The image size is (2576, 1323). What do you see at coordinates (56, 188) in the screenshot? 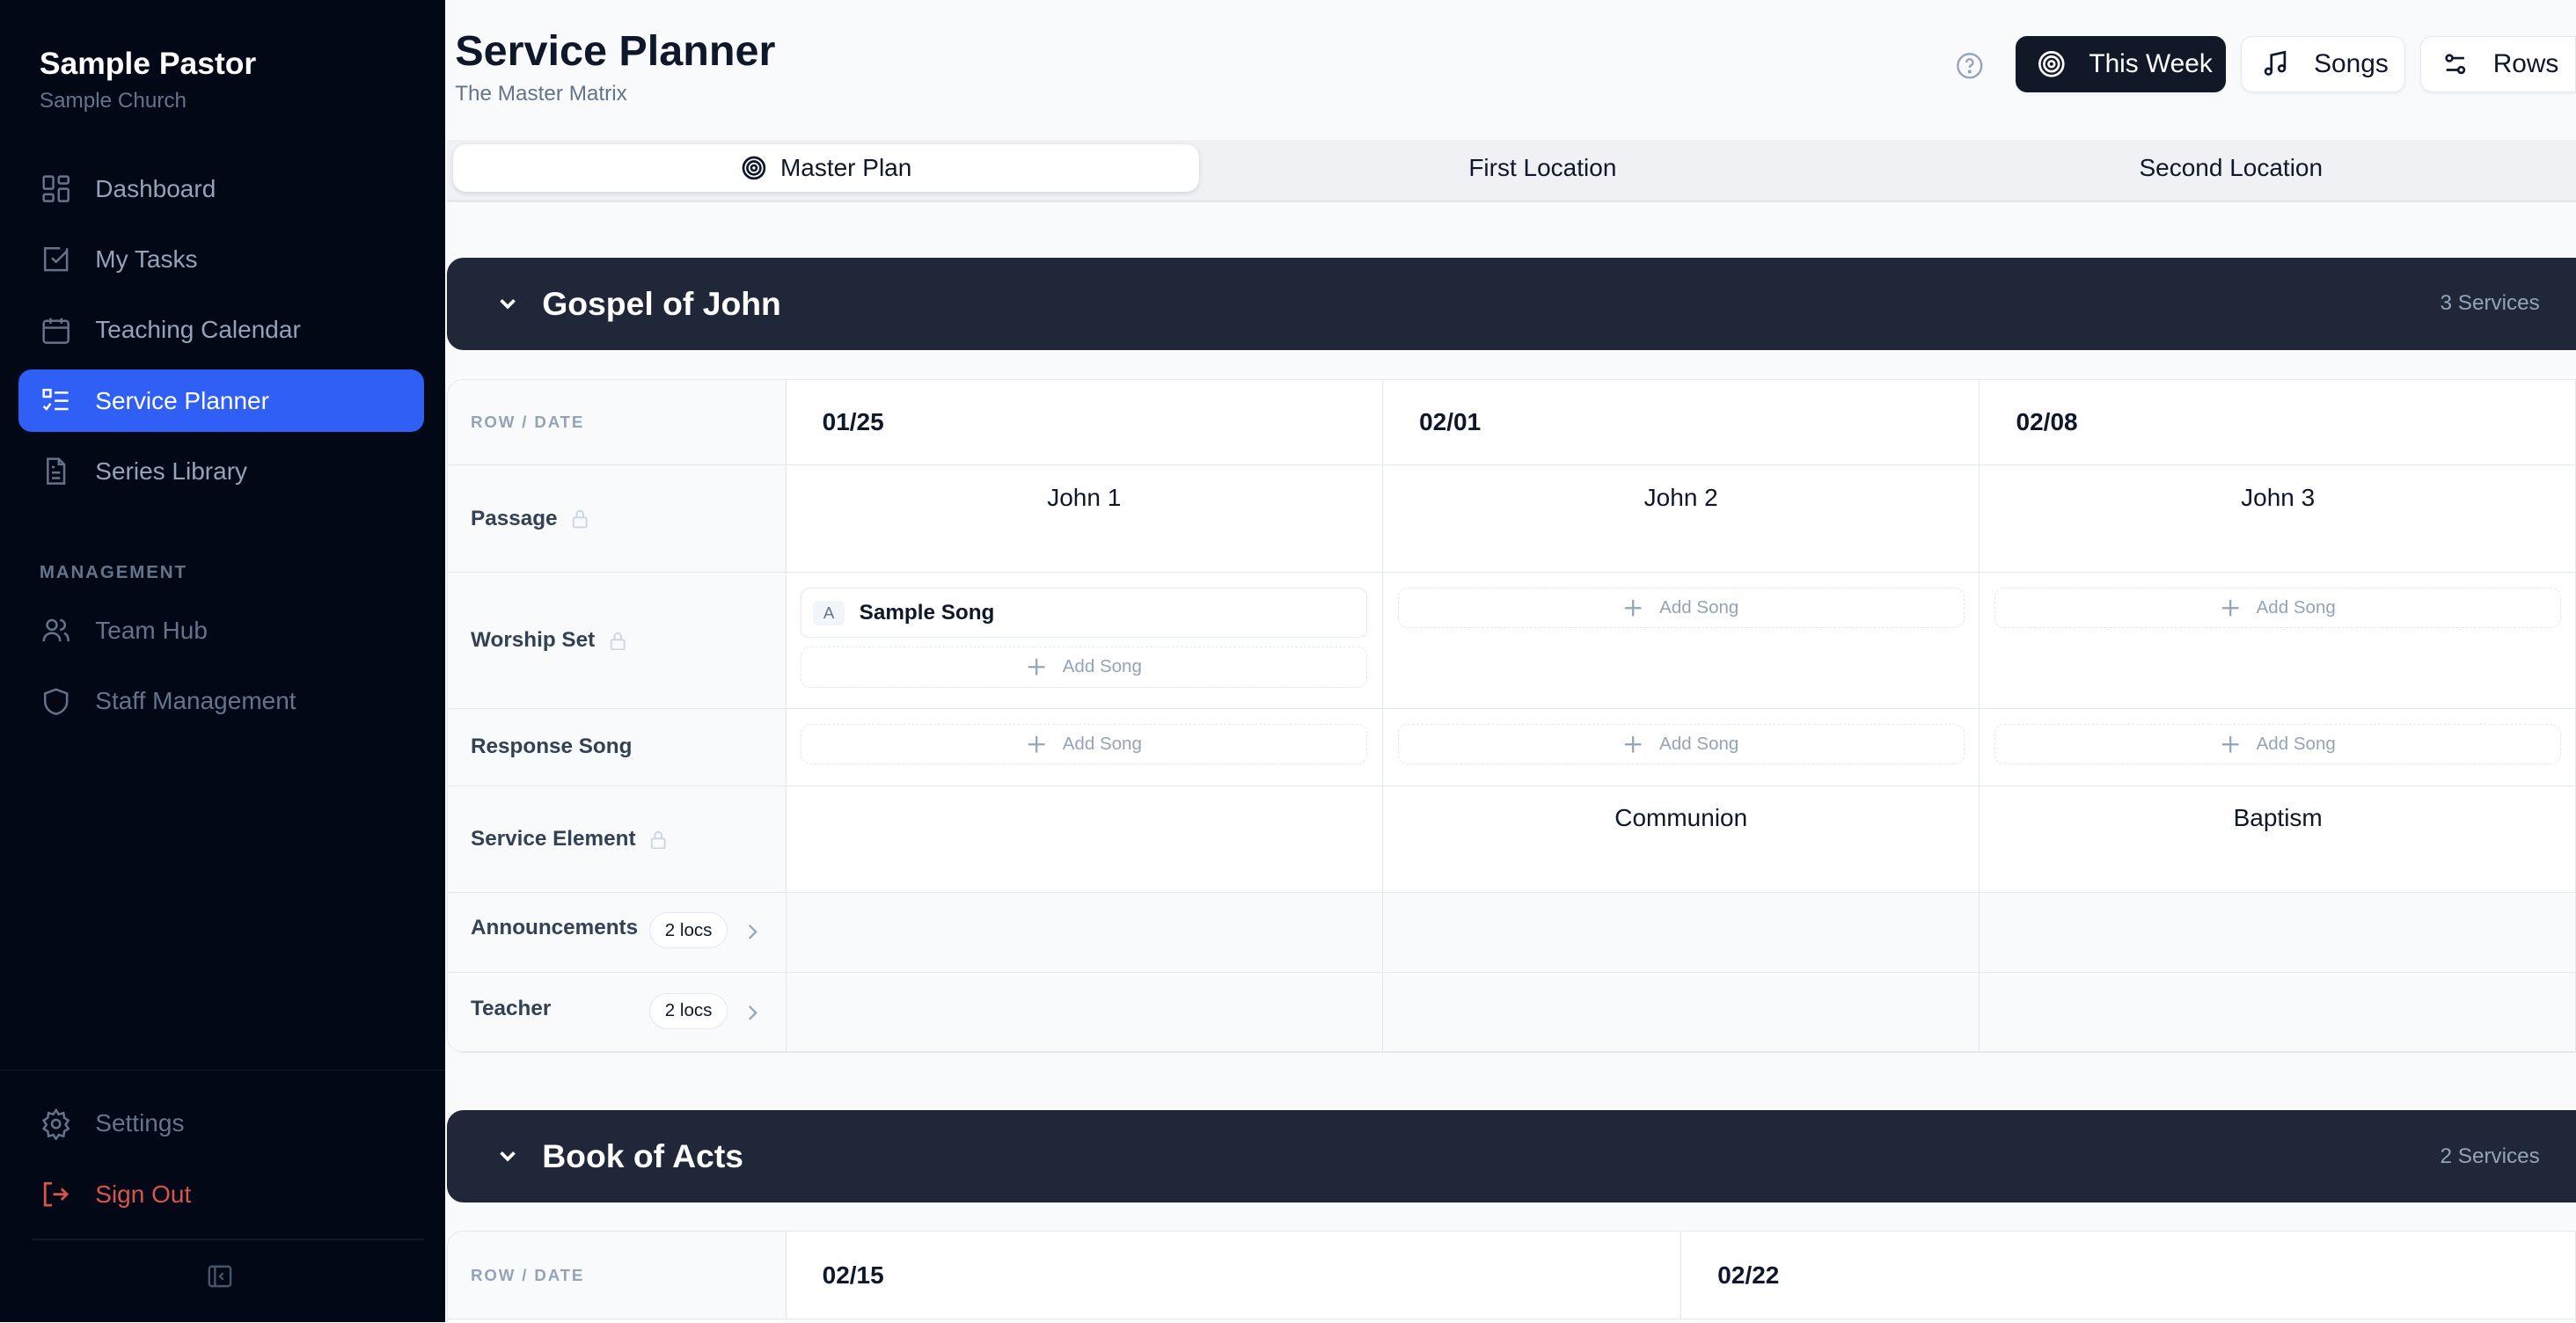
I see `dashboard-icon` at bounding box center [56, 188].